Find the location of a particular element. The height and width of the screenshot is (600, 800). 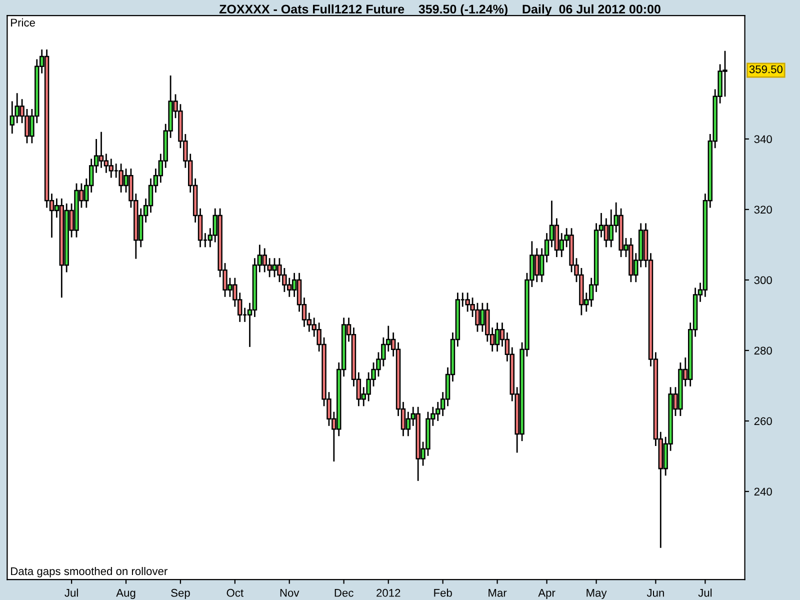

y-tick-label: 320 is located at coordinates (763, 210).